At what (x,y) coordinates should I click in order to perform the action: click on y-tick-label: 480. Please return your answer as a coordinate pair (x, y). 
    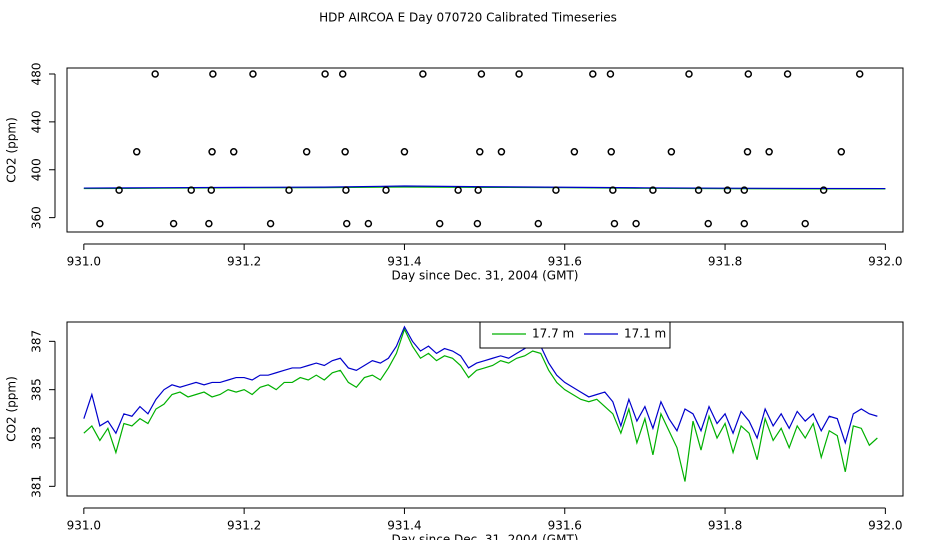
    Looking at the image, I should click on (37, 74).